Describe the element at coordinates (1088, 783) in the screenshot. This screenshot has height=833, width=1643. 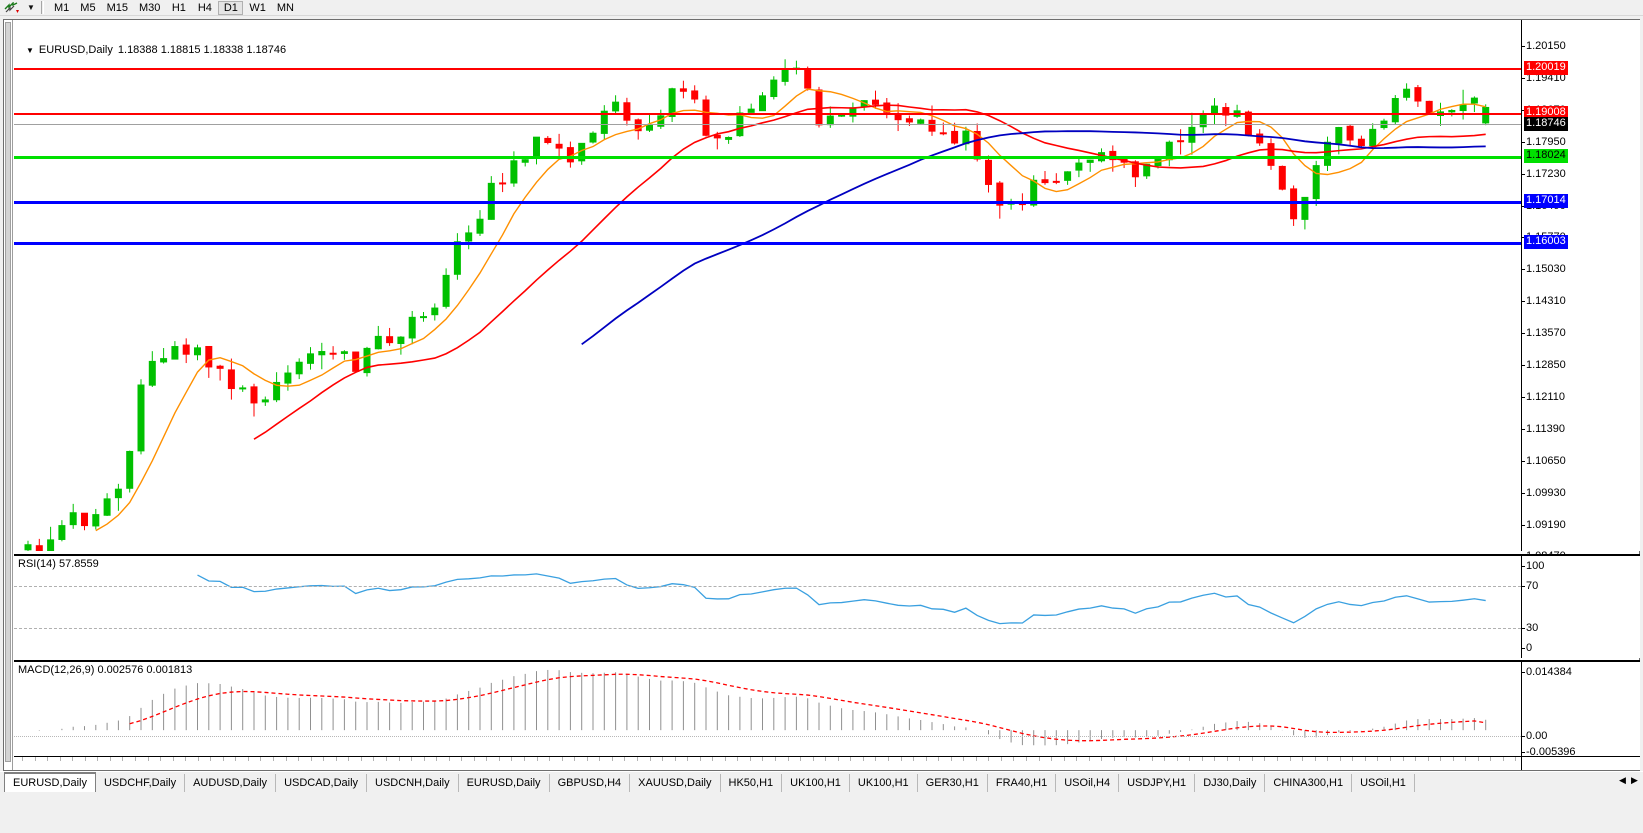
I see `chart-tab: USOil,H4` at that location.